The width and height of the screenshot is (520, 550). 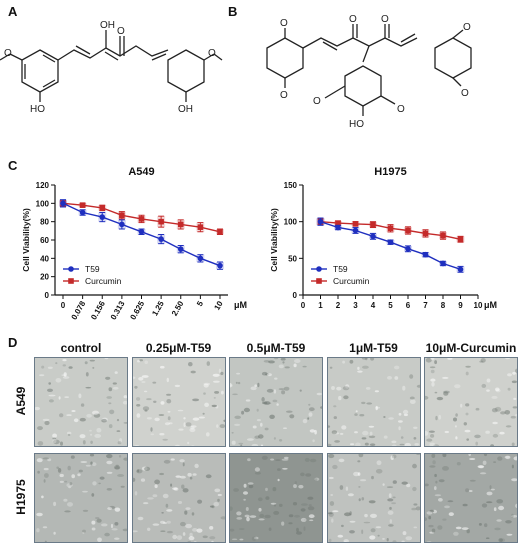 What do you see at coordinates (79, 310) in the screenshot?
I see `x-tick-label: 0.078` at bounding box center [79, 310].